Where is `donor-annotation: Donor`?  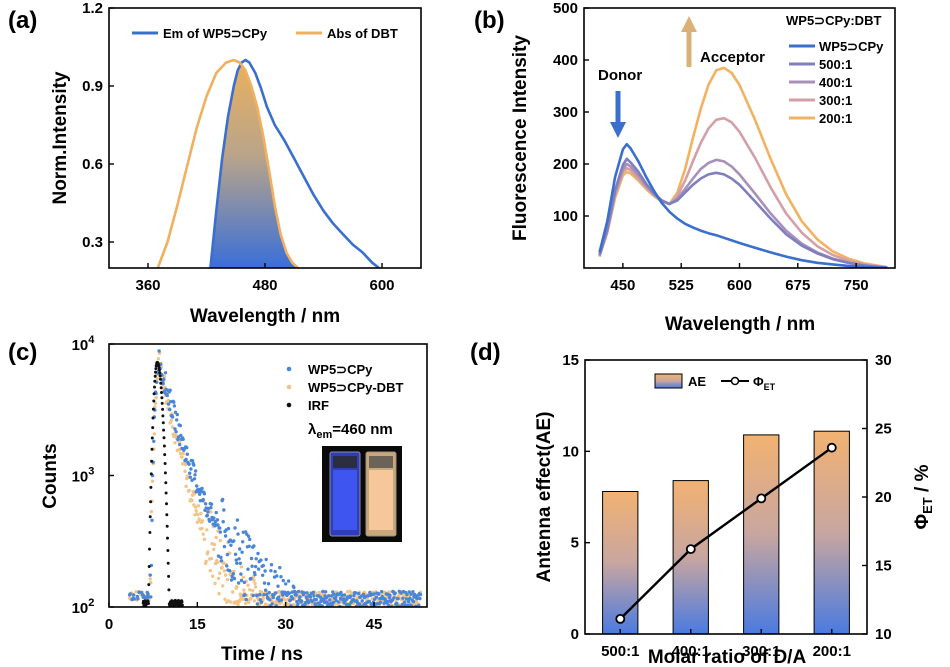 donor-annotation: Donor is located at coordinates (620, 102).